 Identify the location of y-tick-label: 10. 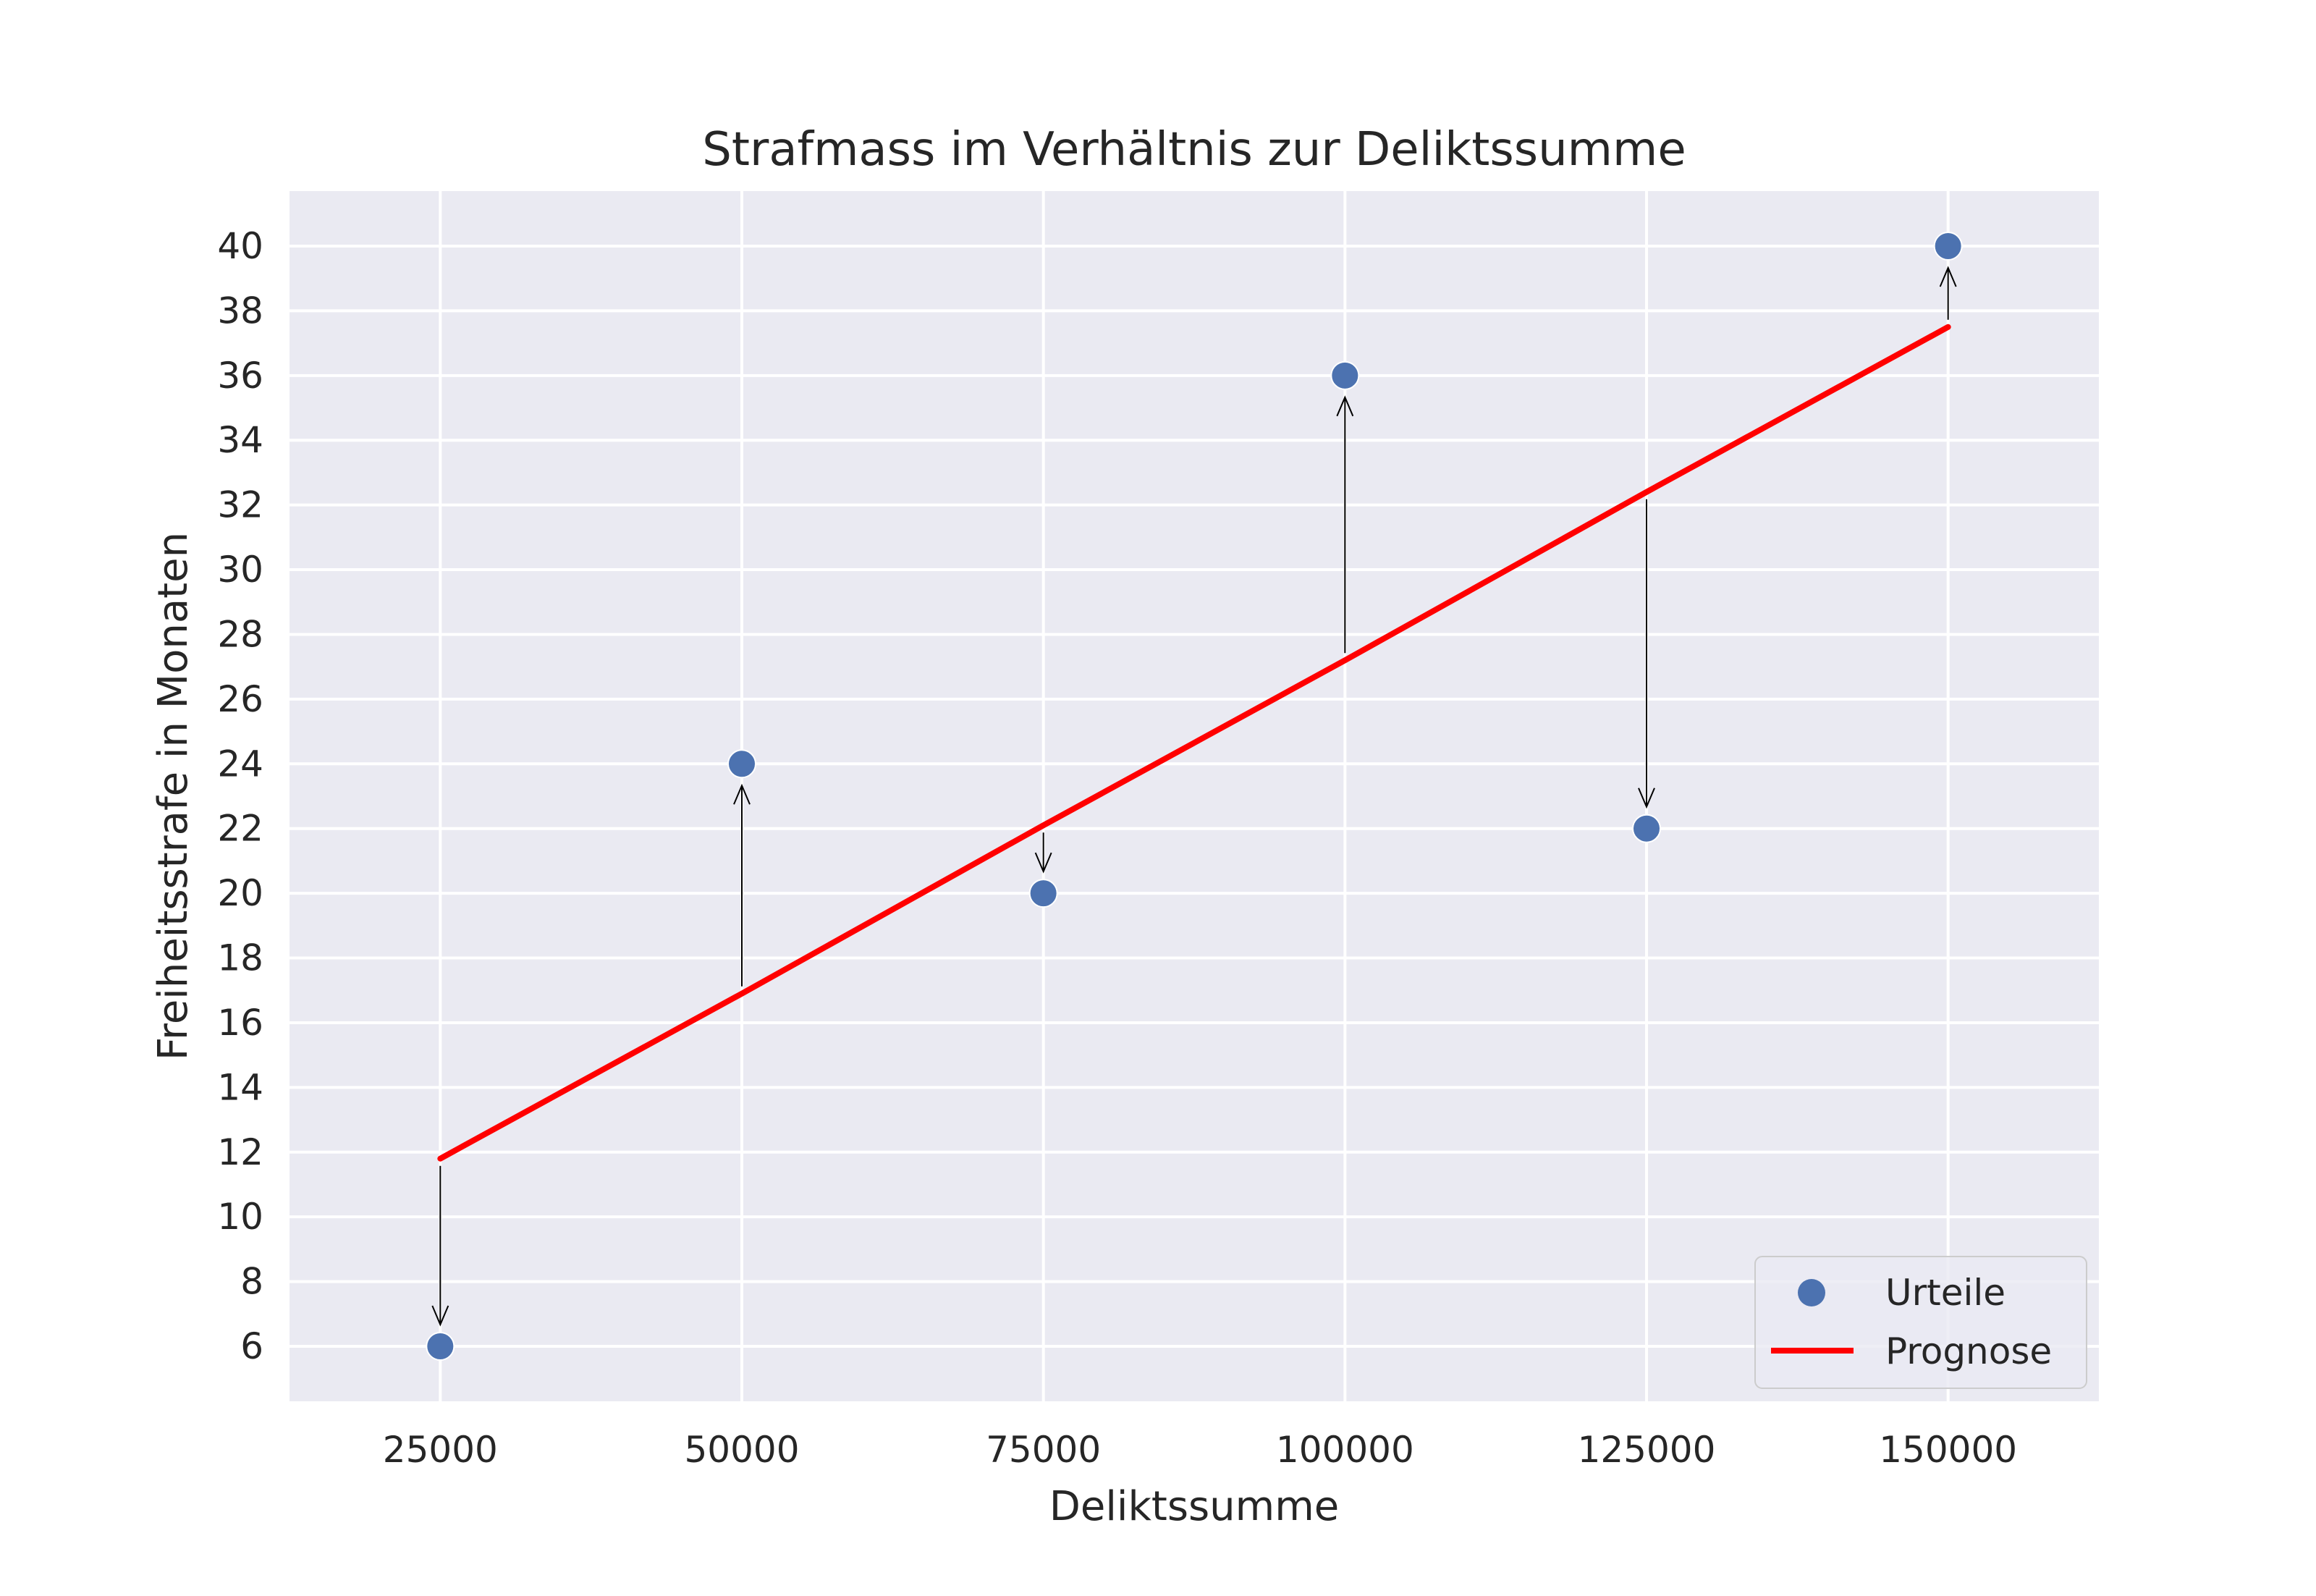
(240, 1217).